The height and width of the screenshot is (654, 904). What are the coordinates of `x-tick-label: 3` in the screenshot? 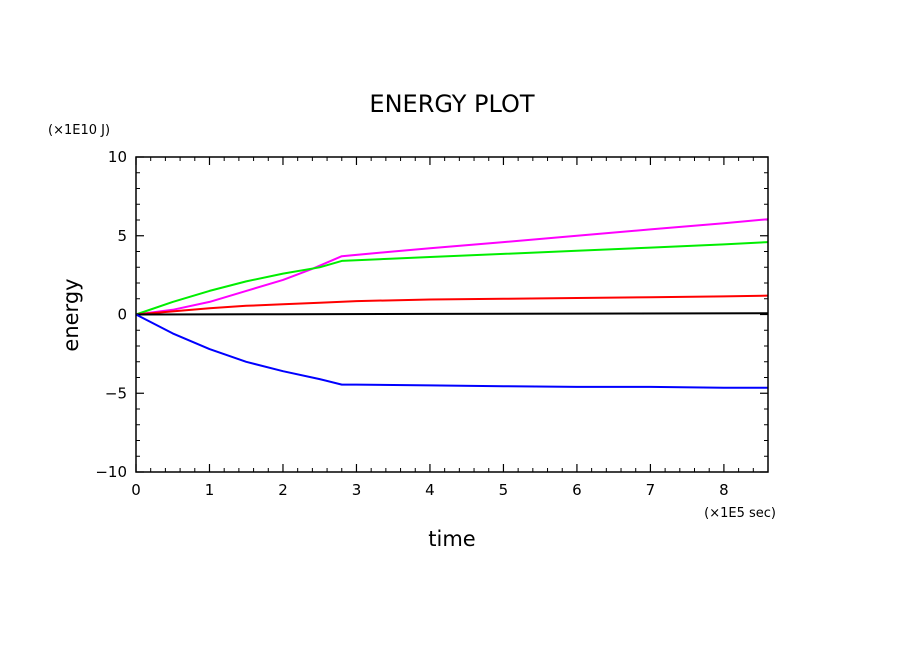 It's located at (357, 490).